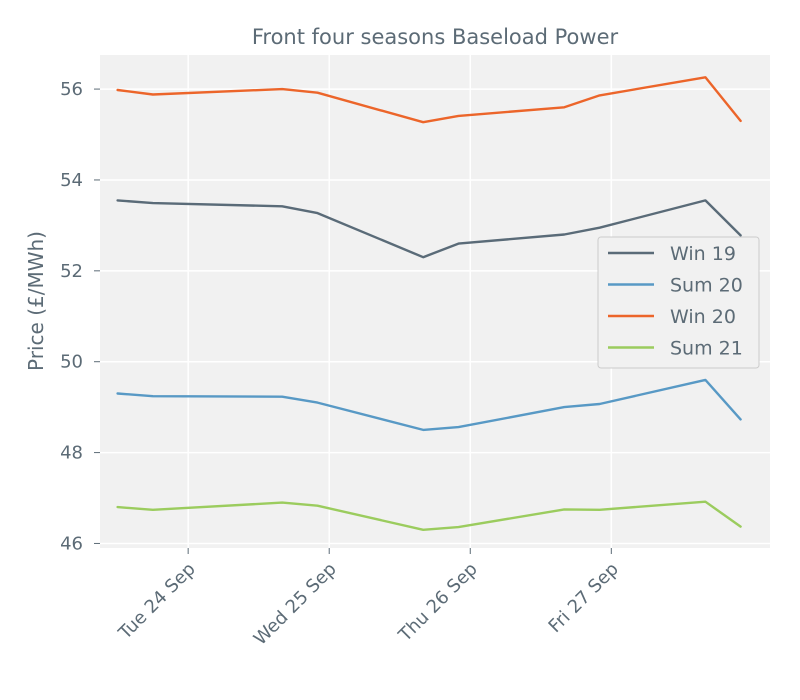 The image size is (800, 700). I want to click on legend-label: Win 19, so click(703, 254).